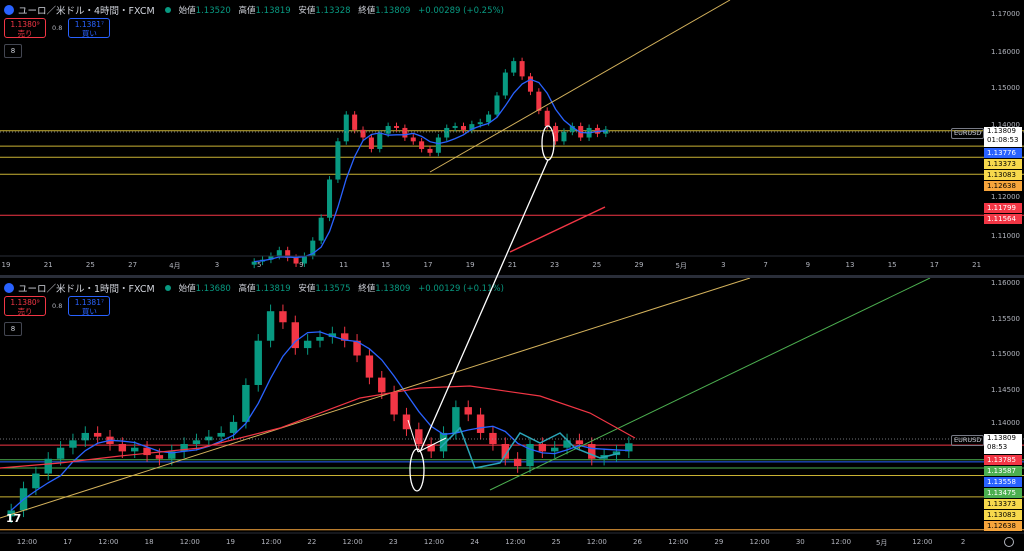  What do you see at coordinates (850, 265) in the screenshot?
I see `x-tick: 13` at bounding box center [850, 265].